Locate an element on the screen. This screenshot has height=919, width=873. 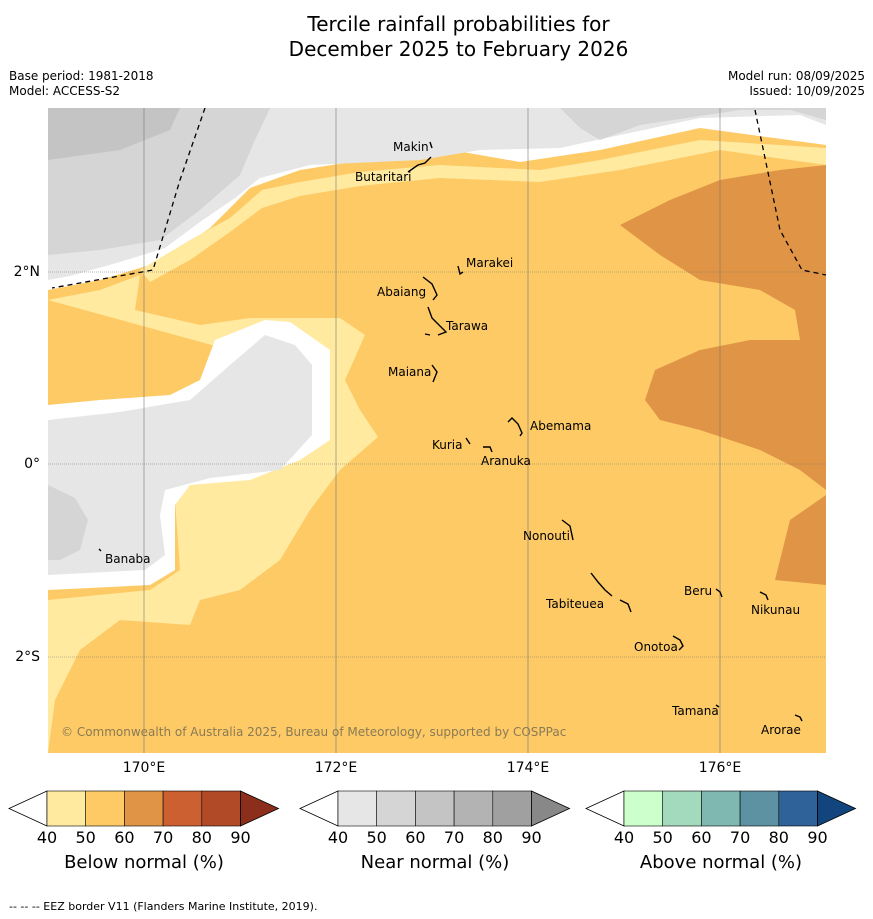
island-aranuka is located at coordinates (488, 449).